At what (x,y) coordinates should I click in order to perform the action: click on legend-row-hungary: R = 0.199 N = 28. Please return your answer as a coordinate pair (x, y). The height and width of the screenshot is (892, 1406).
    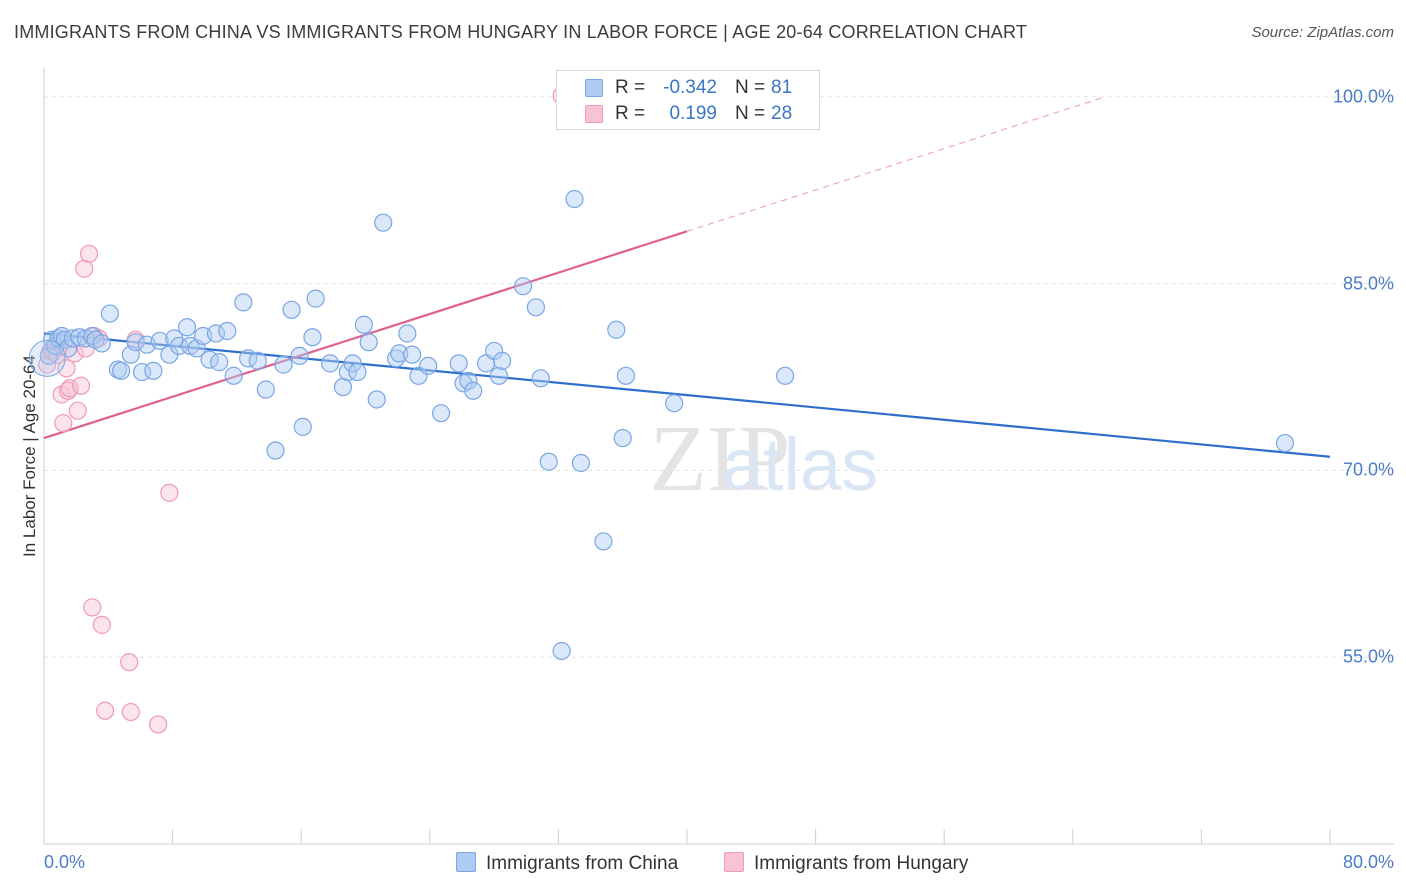
    Looking at the image, I should click on (688, 114).